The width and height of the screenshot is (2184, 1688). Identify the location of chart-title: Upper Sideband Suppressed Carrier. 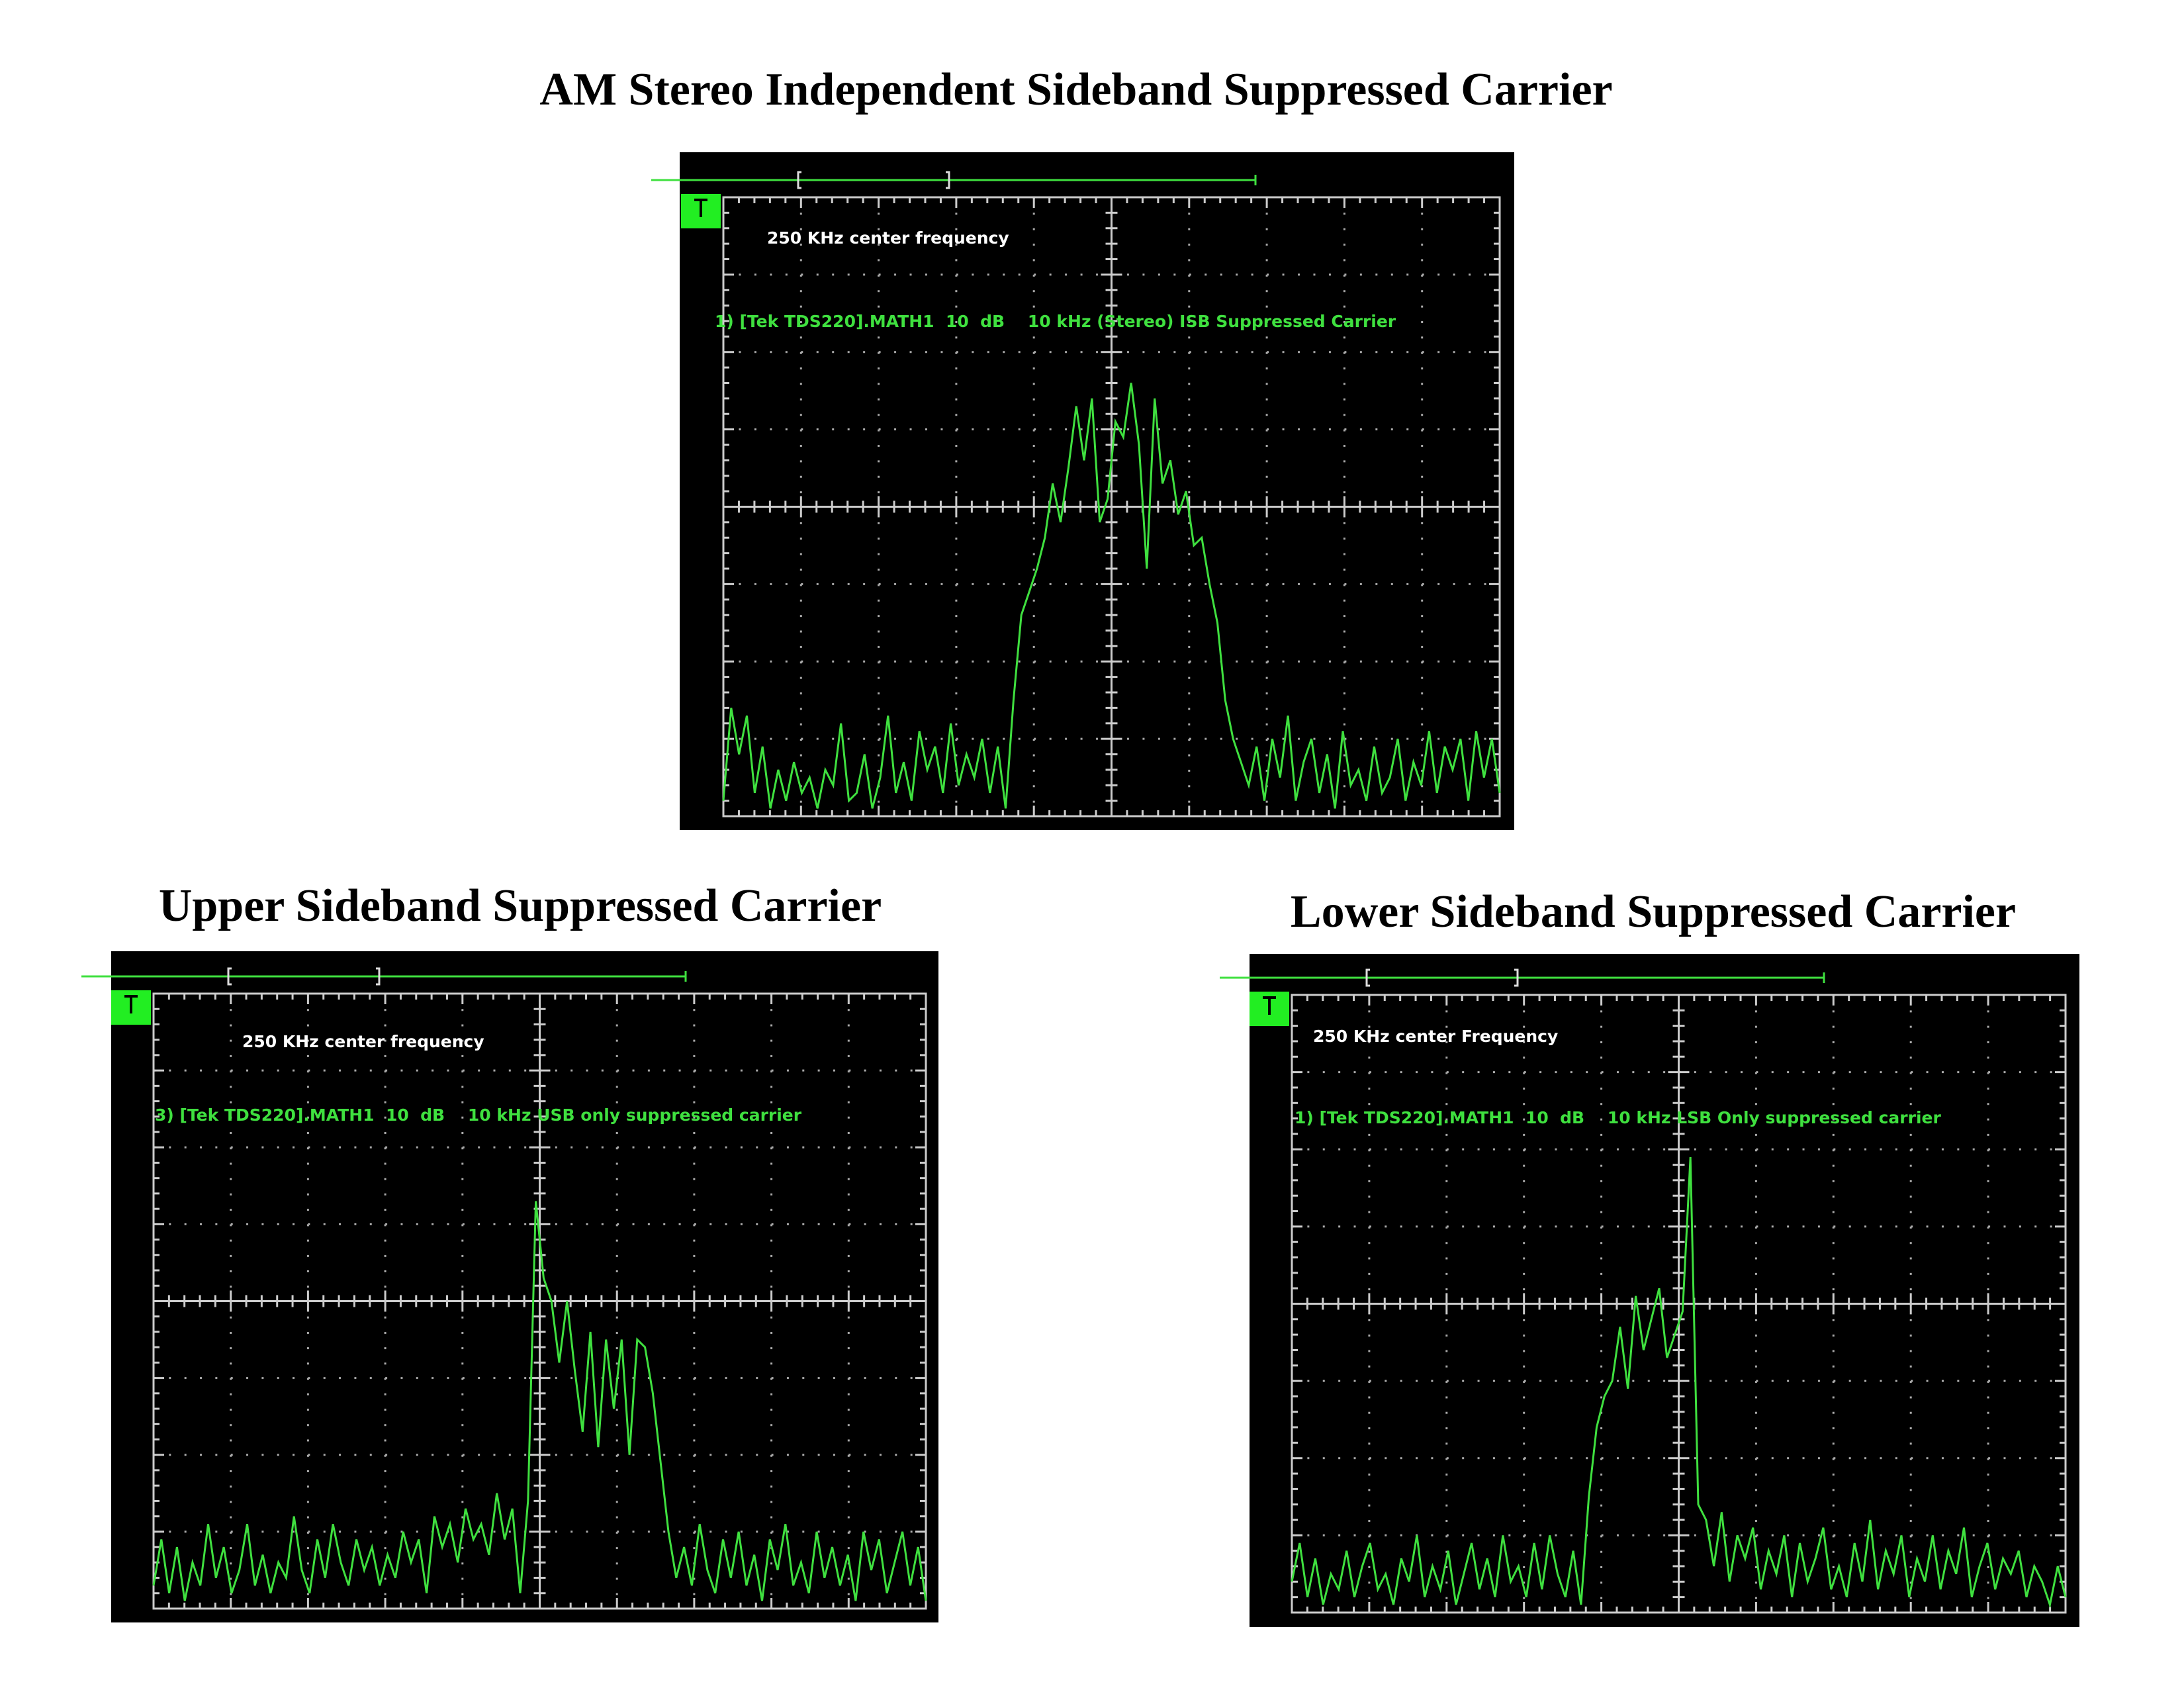
(520, 905).